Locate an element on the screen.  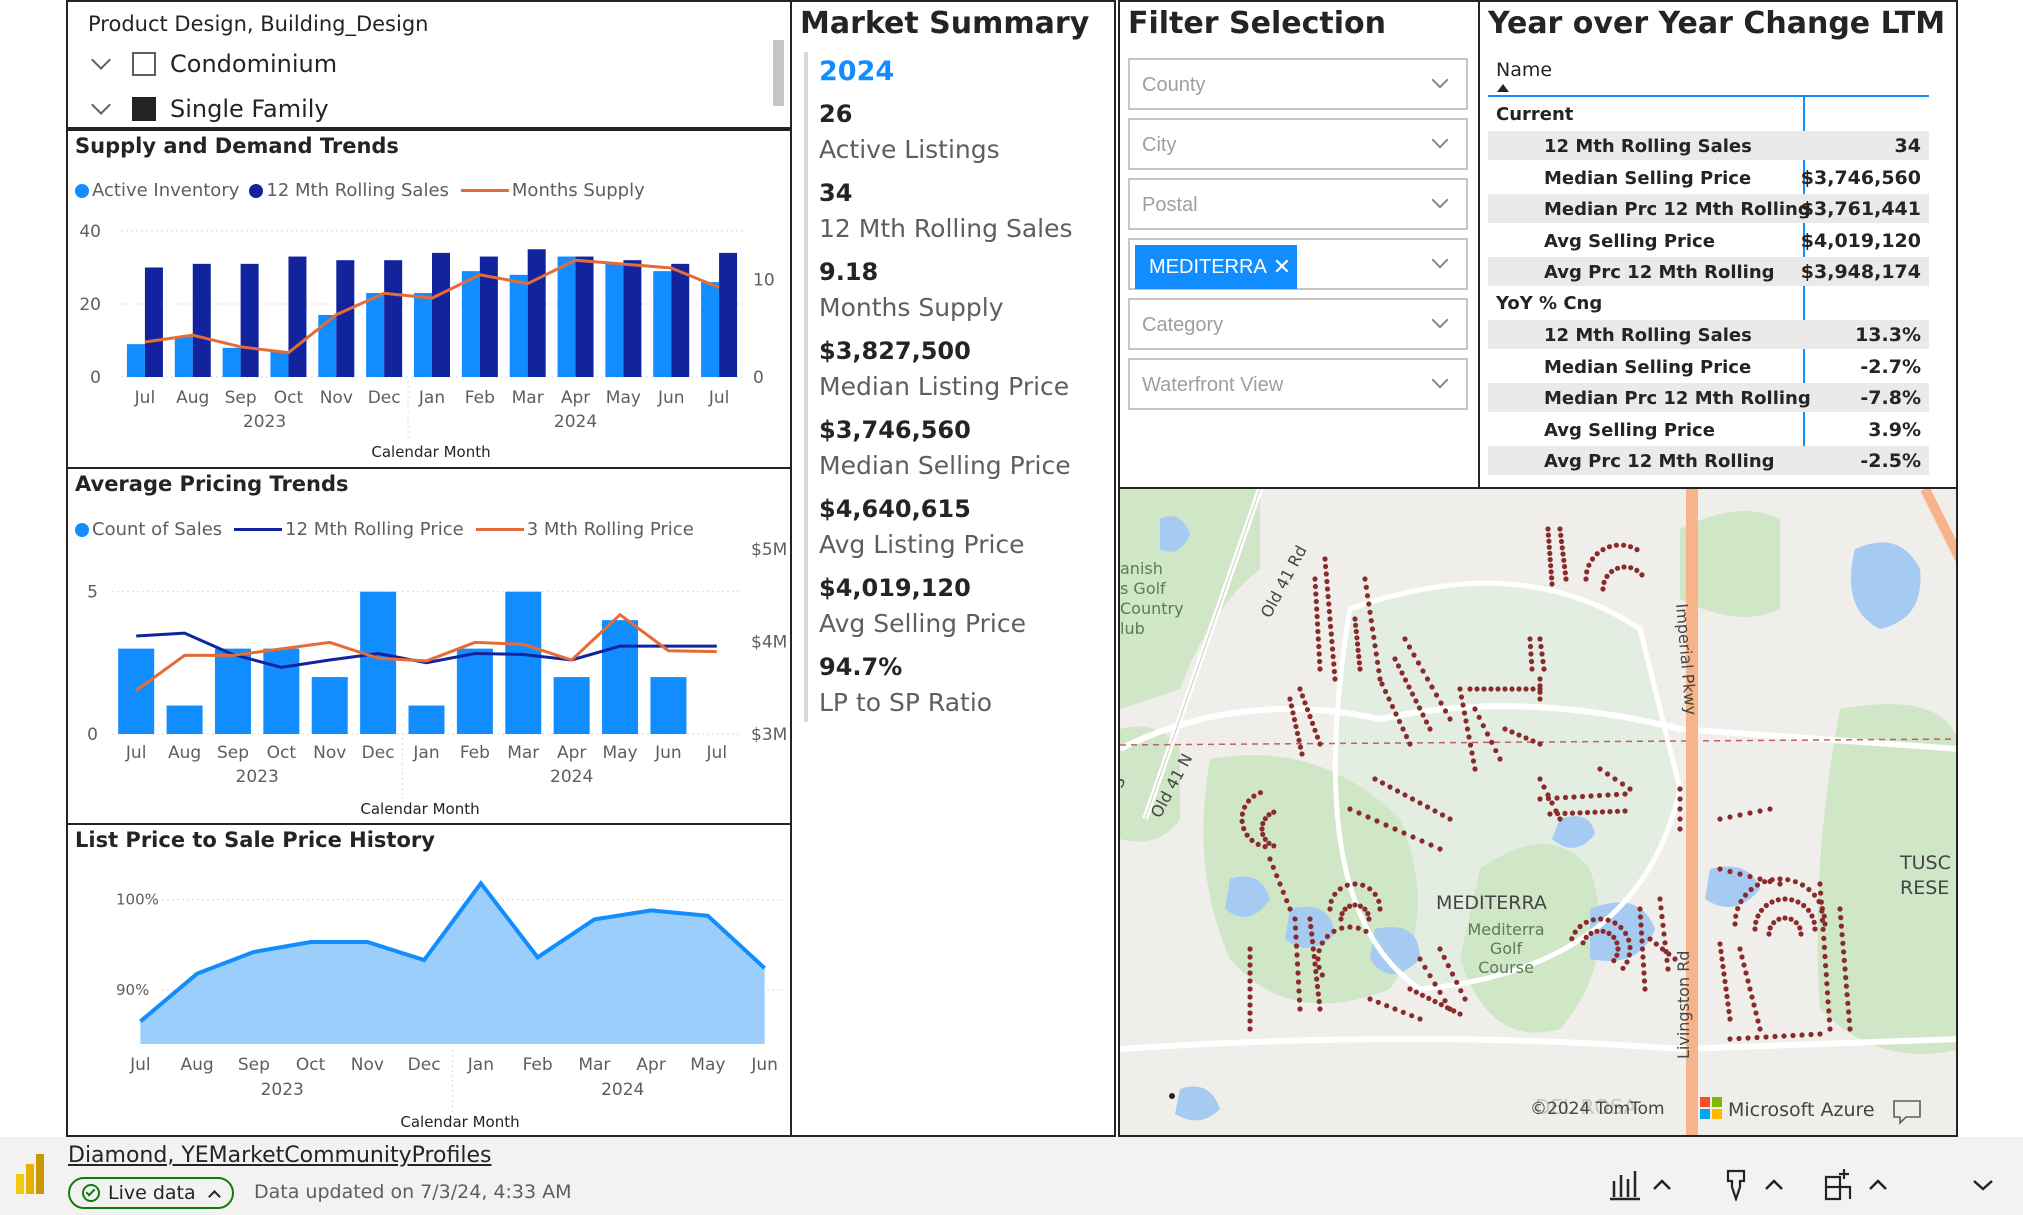
lake is located at coordinates (1885, 585).